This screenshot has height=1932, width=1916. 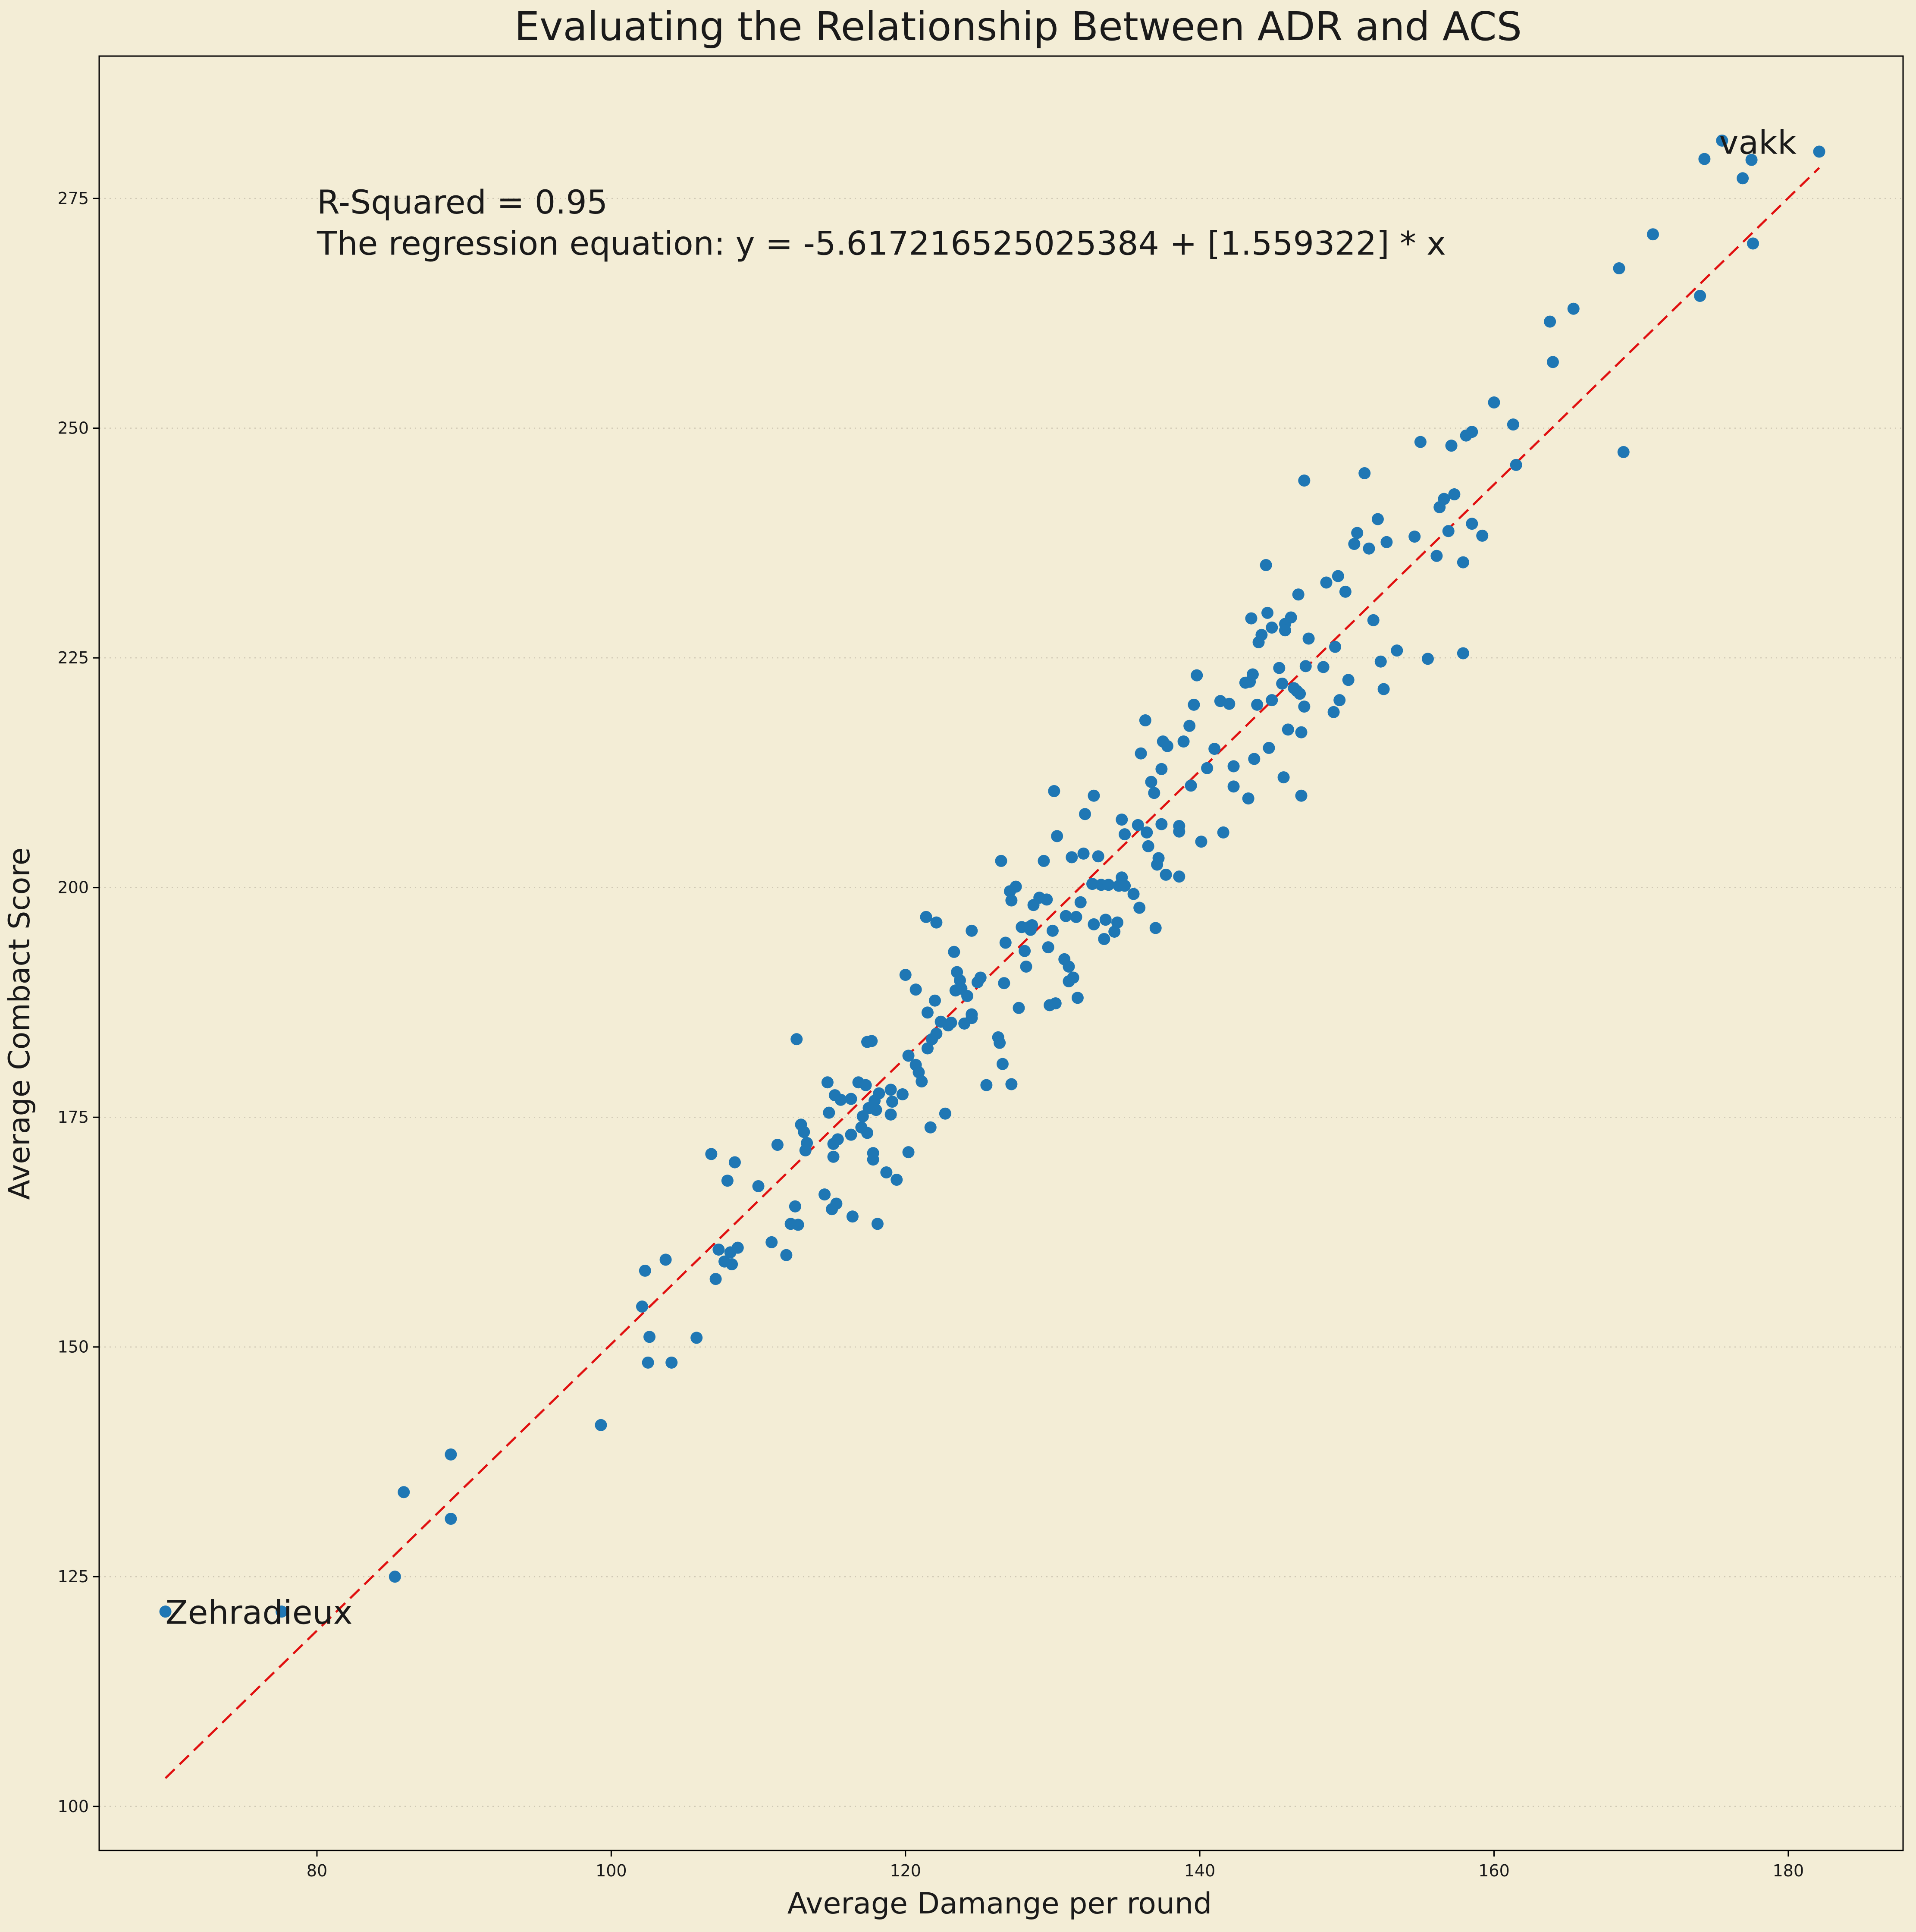 I want to click on x-axis-label: Average Damange per round, so click(x=999, y=1904).